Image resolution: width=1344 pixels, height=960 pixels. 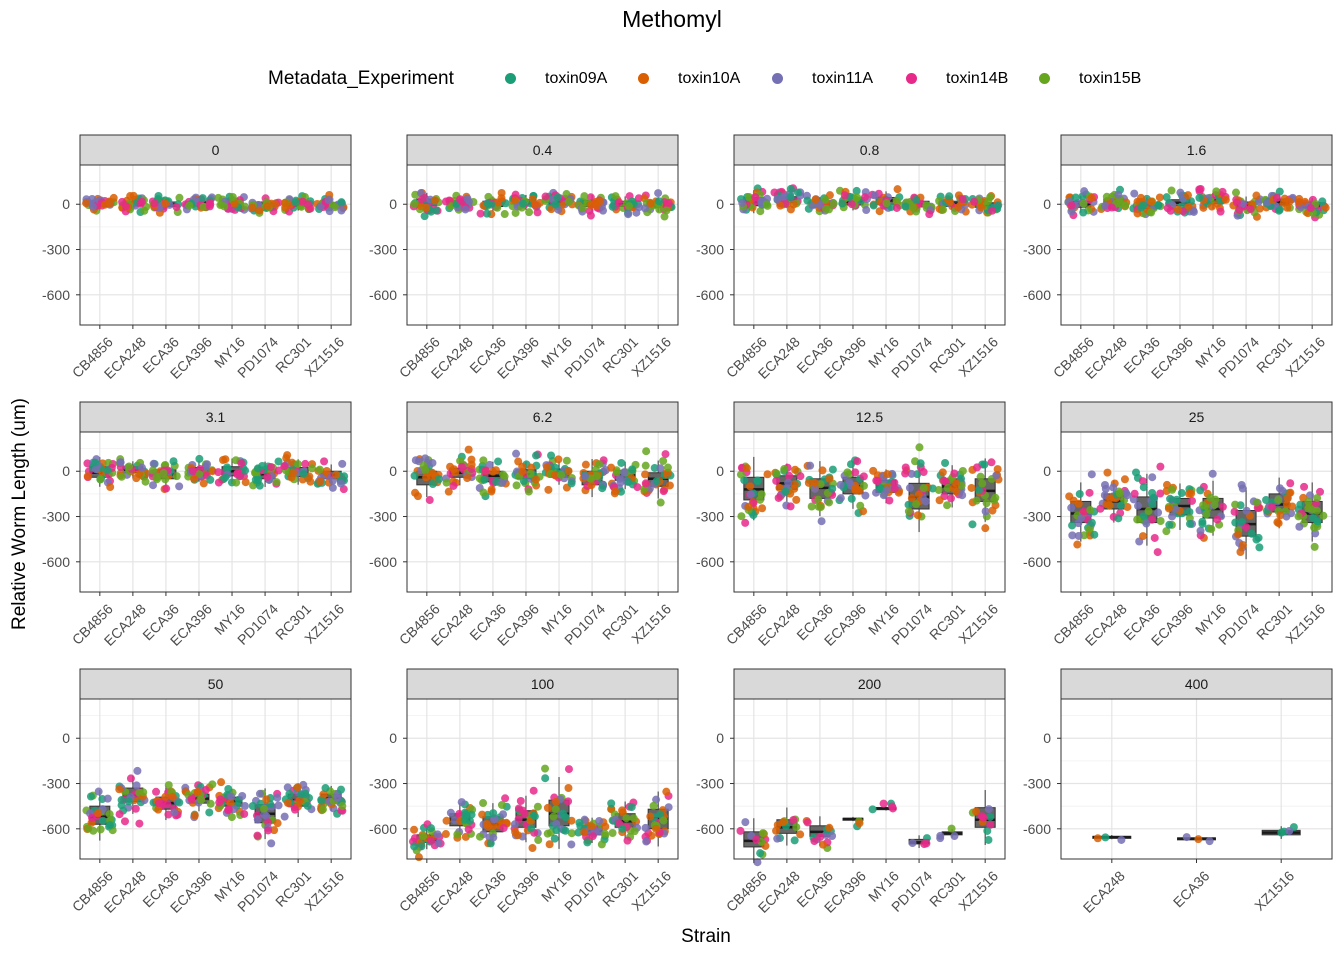 What do you see at coordinates (215, 150) in the screenshot?
I see `facet-strip` at bounding box center [215, 150].